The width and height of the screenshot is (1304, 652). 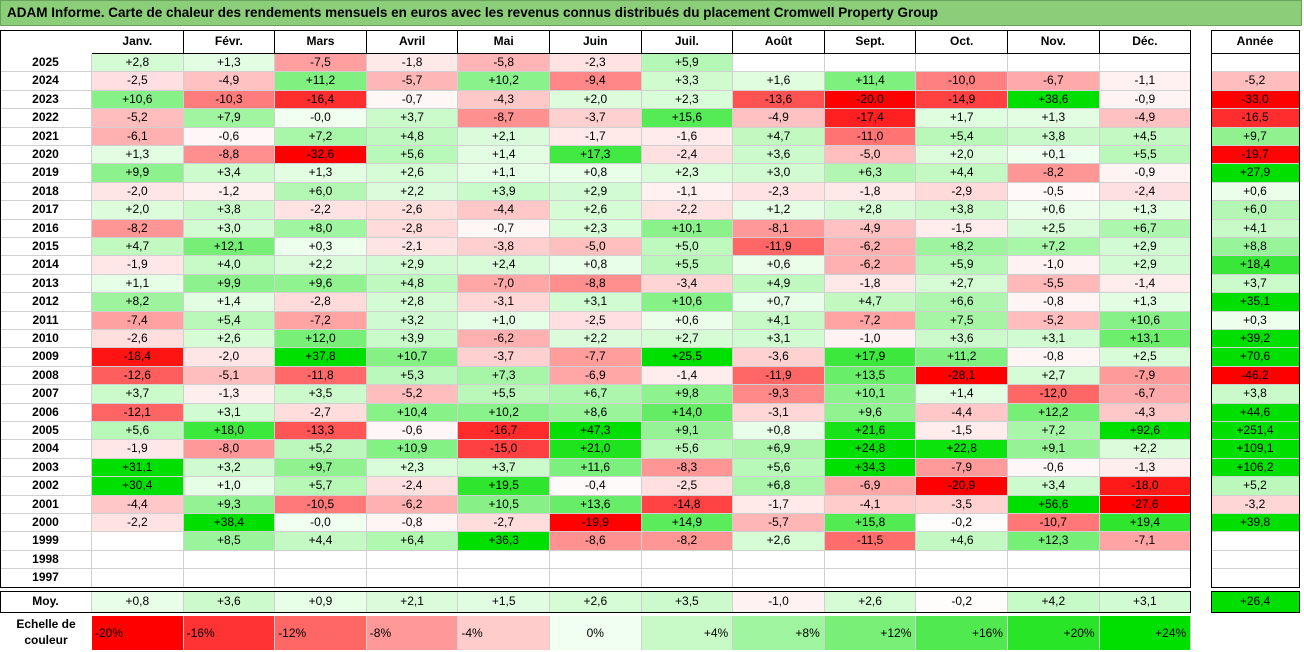 I want to click on color-scale-label: Echelle de couleur, so click(x=46, y=632).